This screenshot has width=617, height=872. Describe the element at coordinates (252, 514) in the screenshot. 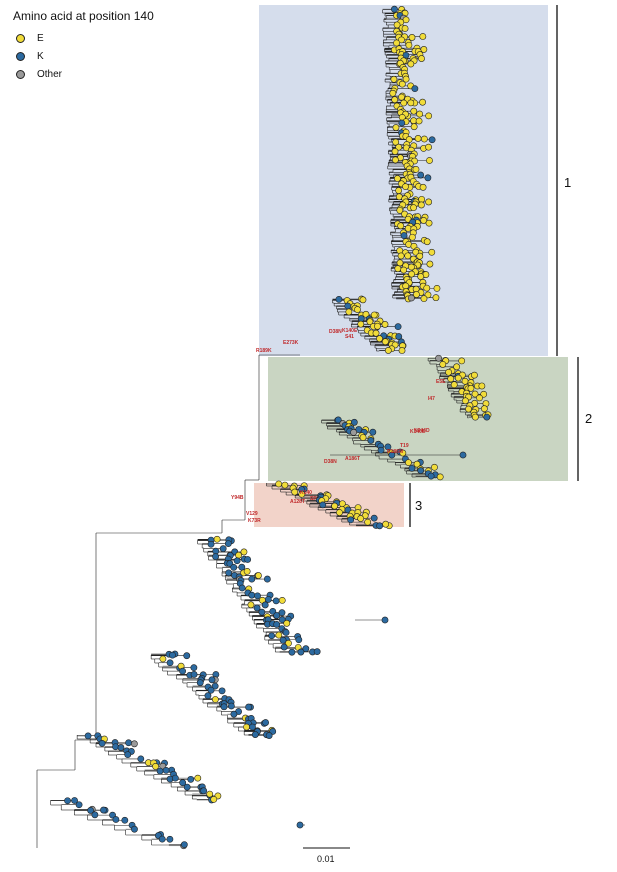

I see `mutation-label: V129` at that location.